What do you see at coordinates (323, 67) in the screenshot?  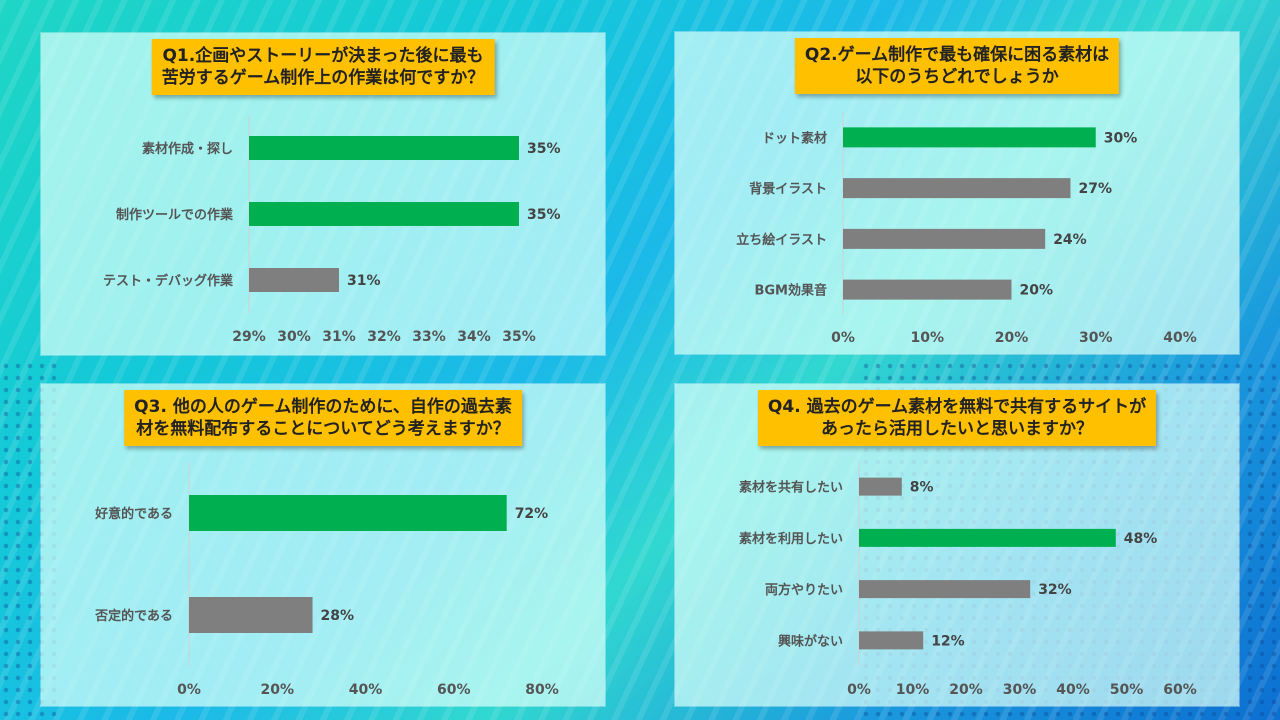 I see `q1-title: Q1.企画やストーリーが決まった後に最も 苦労するゲーム制作上の作業は何ですか？` at bounding box center [323, 67].